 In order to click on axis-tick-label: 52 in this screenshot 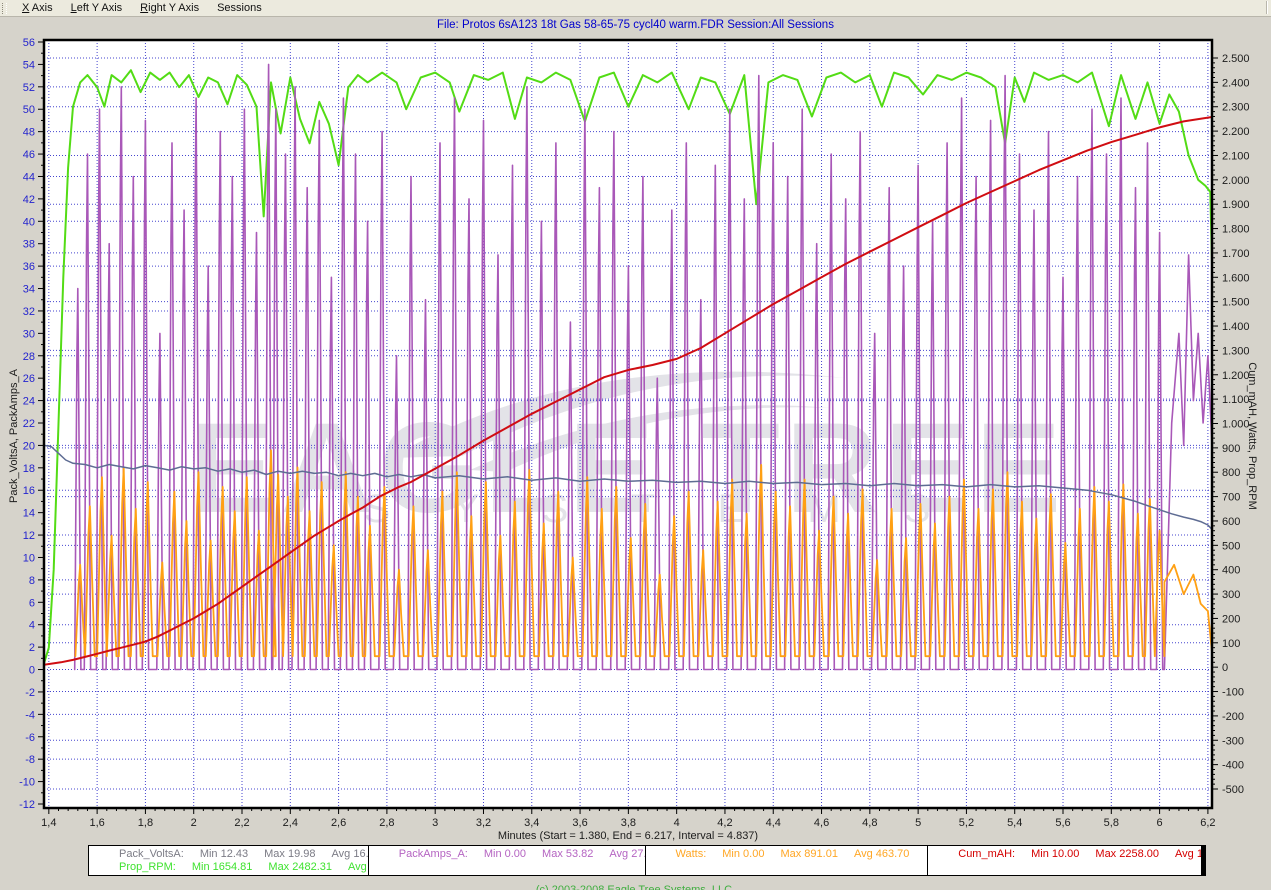, I will do `click(29, 88)`.